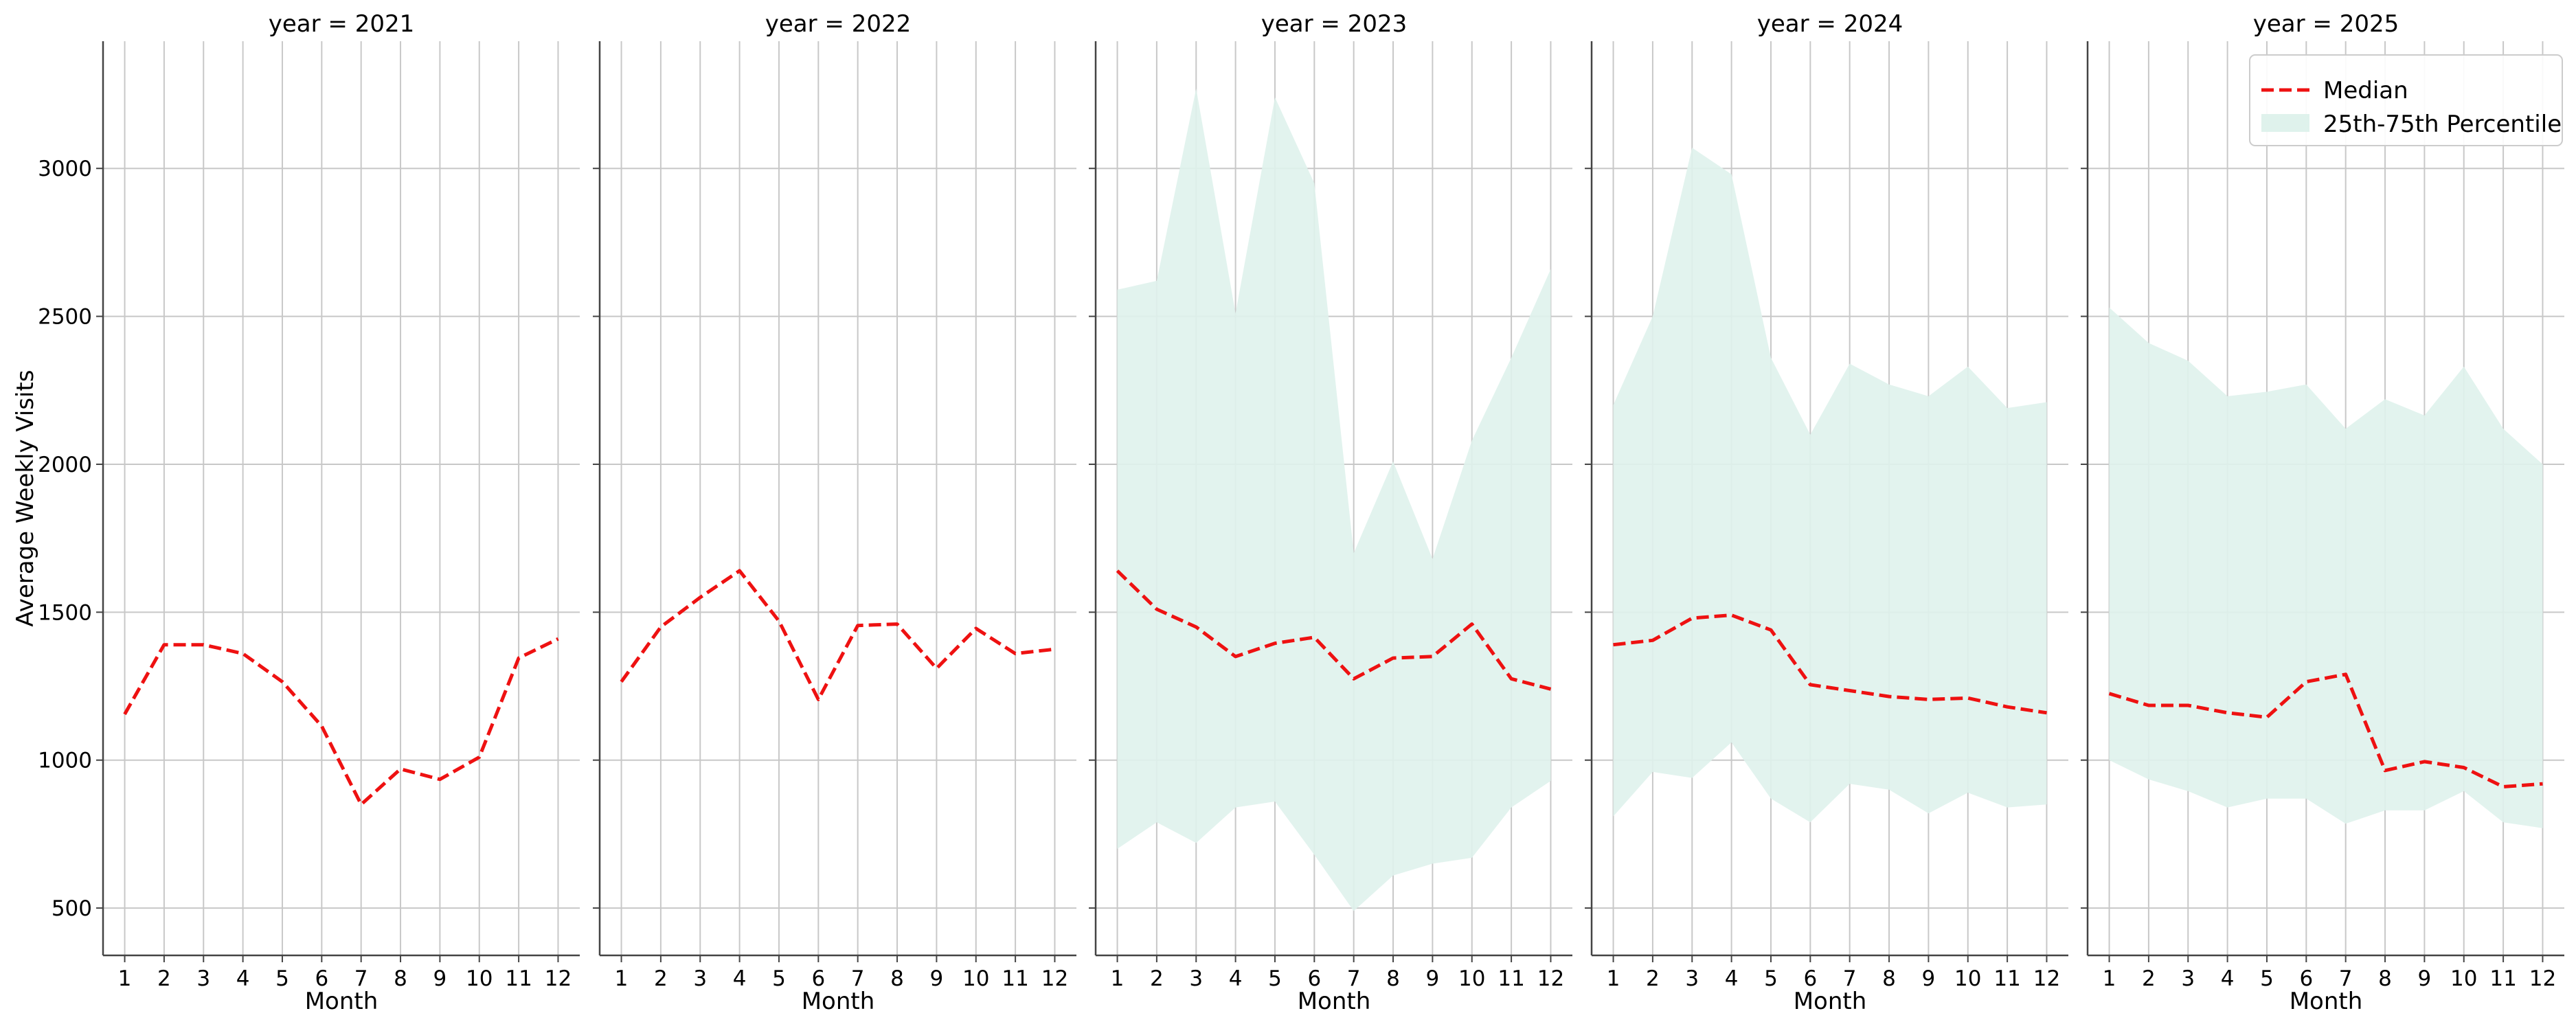  What do you see at coordinates (1334, 24) in the screenshot?
I see `panel-title: year = 2023` at bounding box center [1334, 24].